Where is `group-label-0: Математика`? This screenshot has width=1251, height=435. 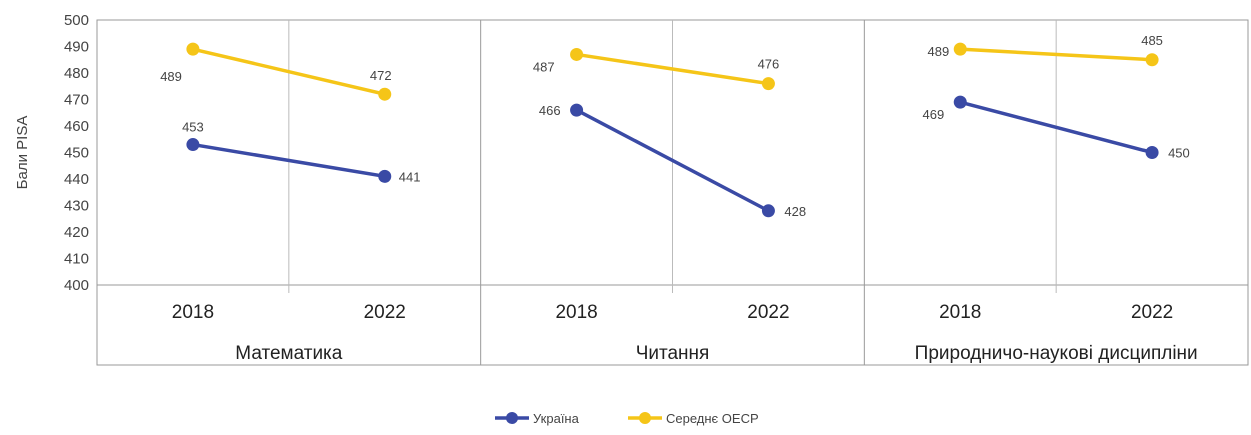 group-label-0: Математика is located at coordinates (289, 353).